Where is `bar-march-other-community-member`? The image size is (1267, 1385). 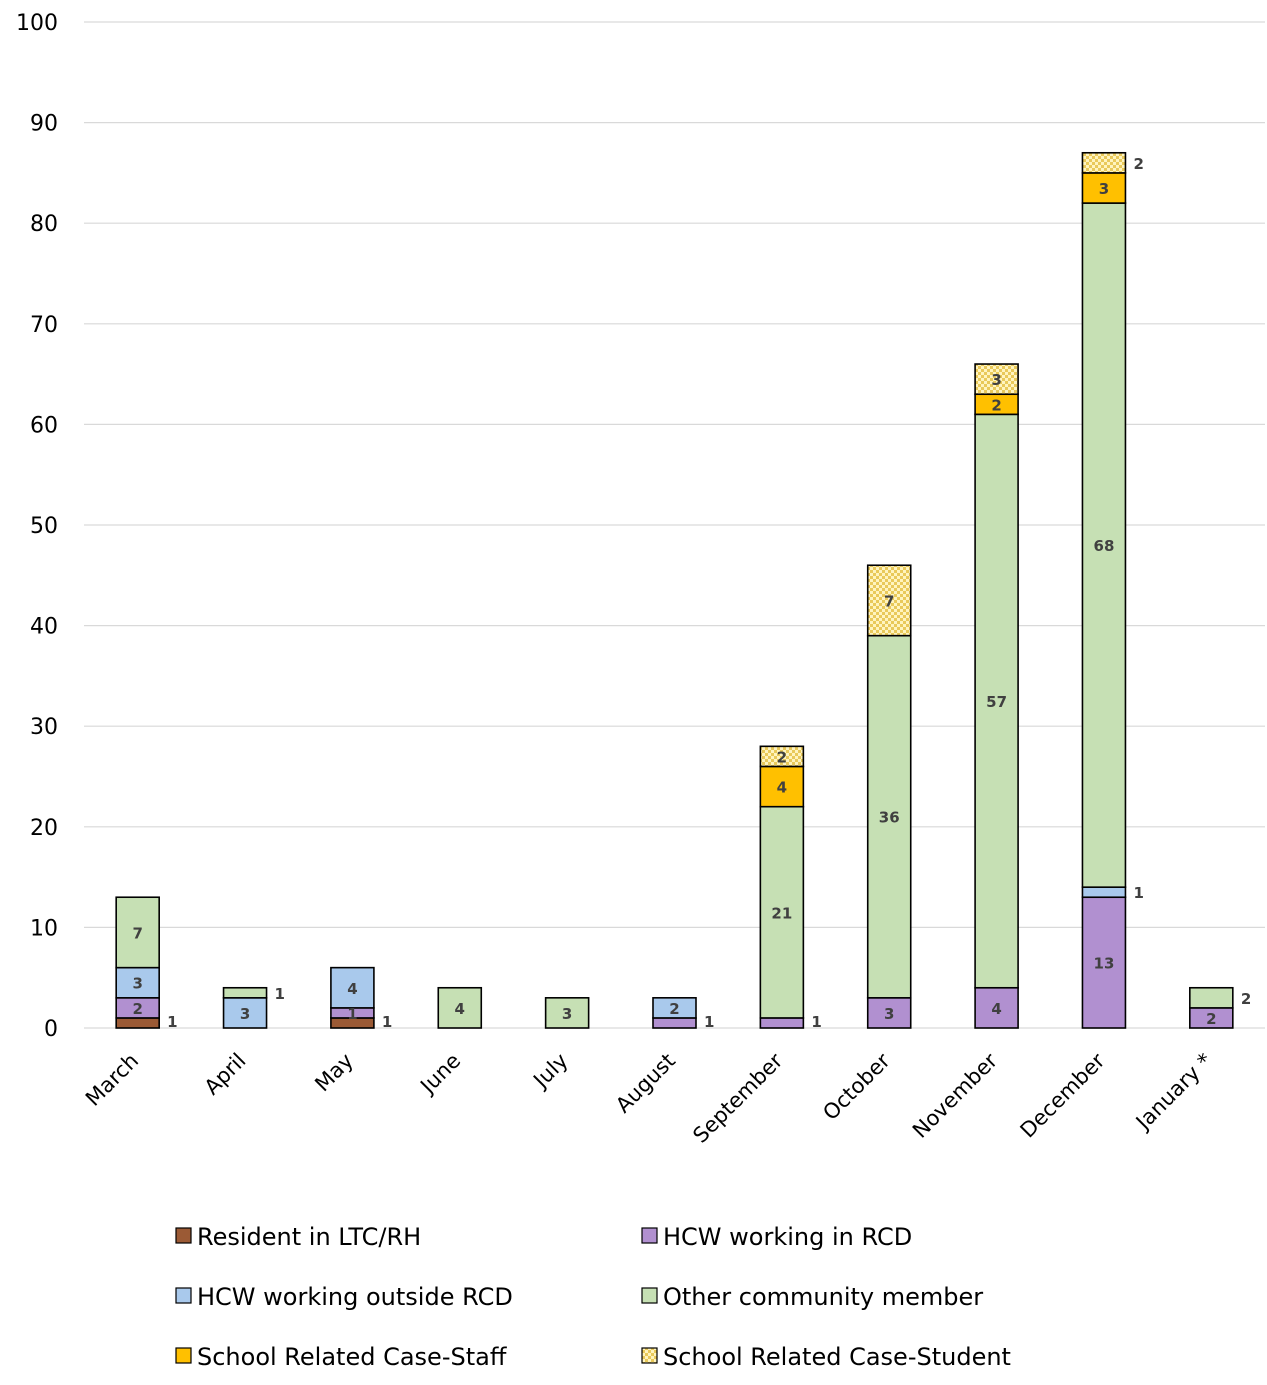 bar-march-other-community-member is located at coordinates (137, 932).